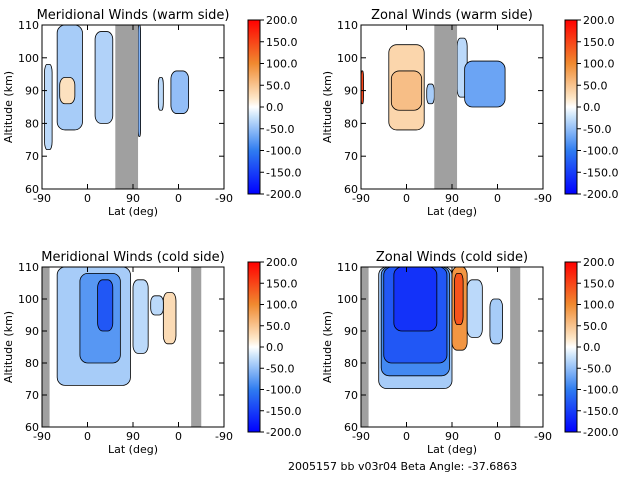 The width and height of the screenshot is (640, 480). What do you see at coordinates (132, 257) in the screenshot?
I see `chart-title: Meridional Winds (cold side)` at bounding box center [132, 257].